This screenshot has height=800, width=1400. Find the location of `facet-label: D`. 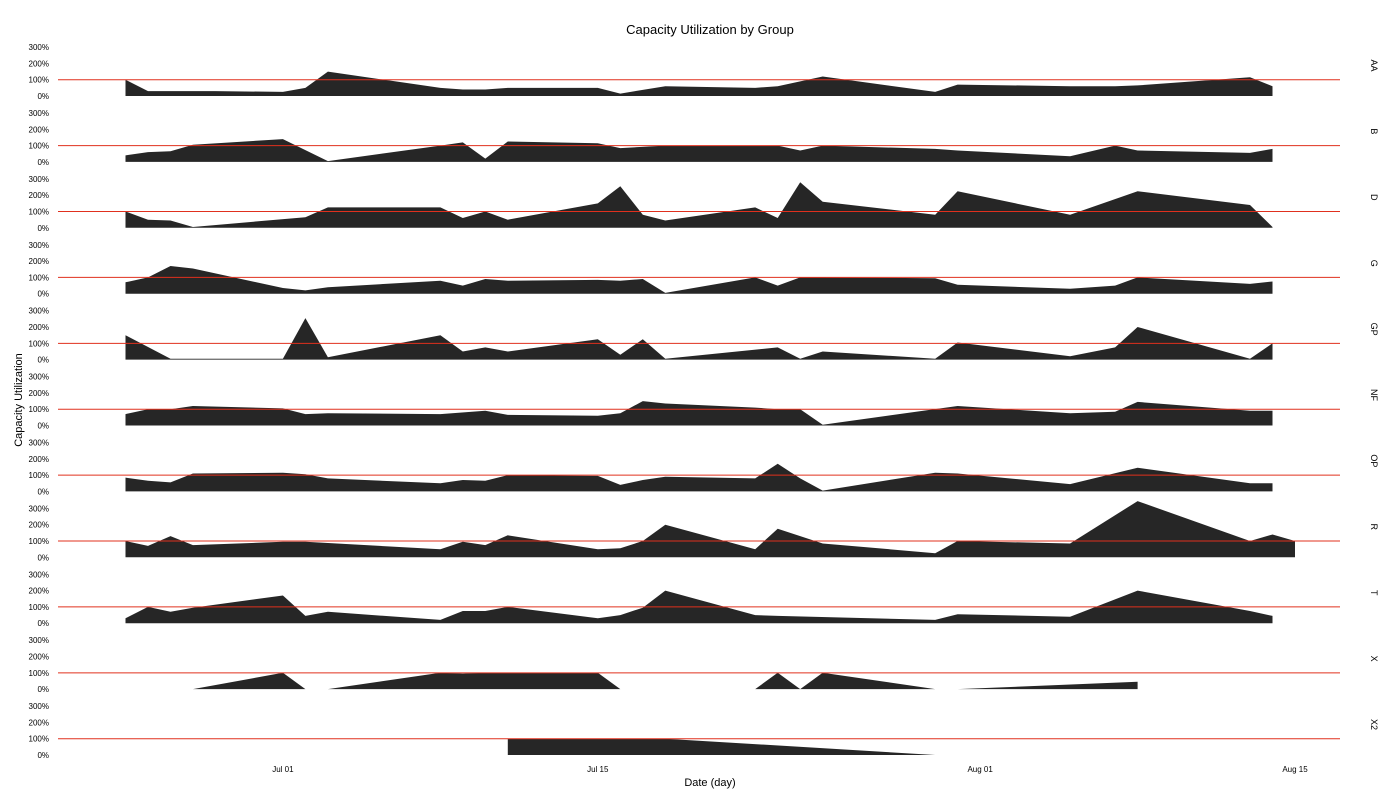

facet-label: D is located at coordinates (1374, 197).